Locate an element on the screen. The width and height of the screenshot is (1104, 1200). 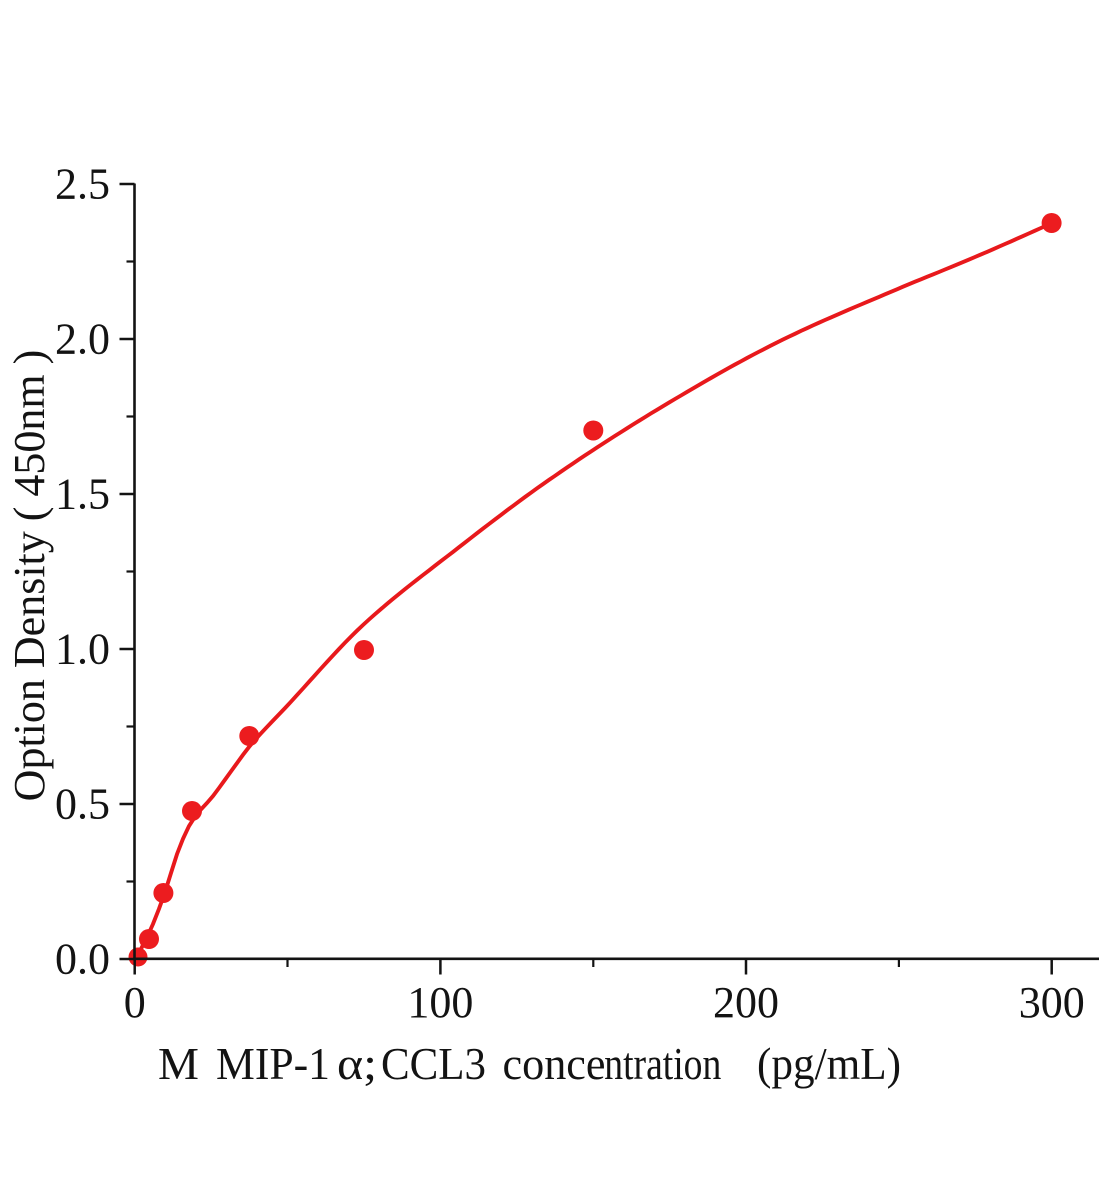
svg-text: 1.5 is located at coordinates (82, 494).